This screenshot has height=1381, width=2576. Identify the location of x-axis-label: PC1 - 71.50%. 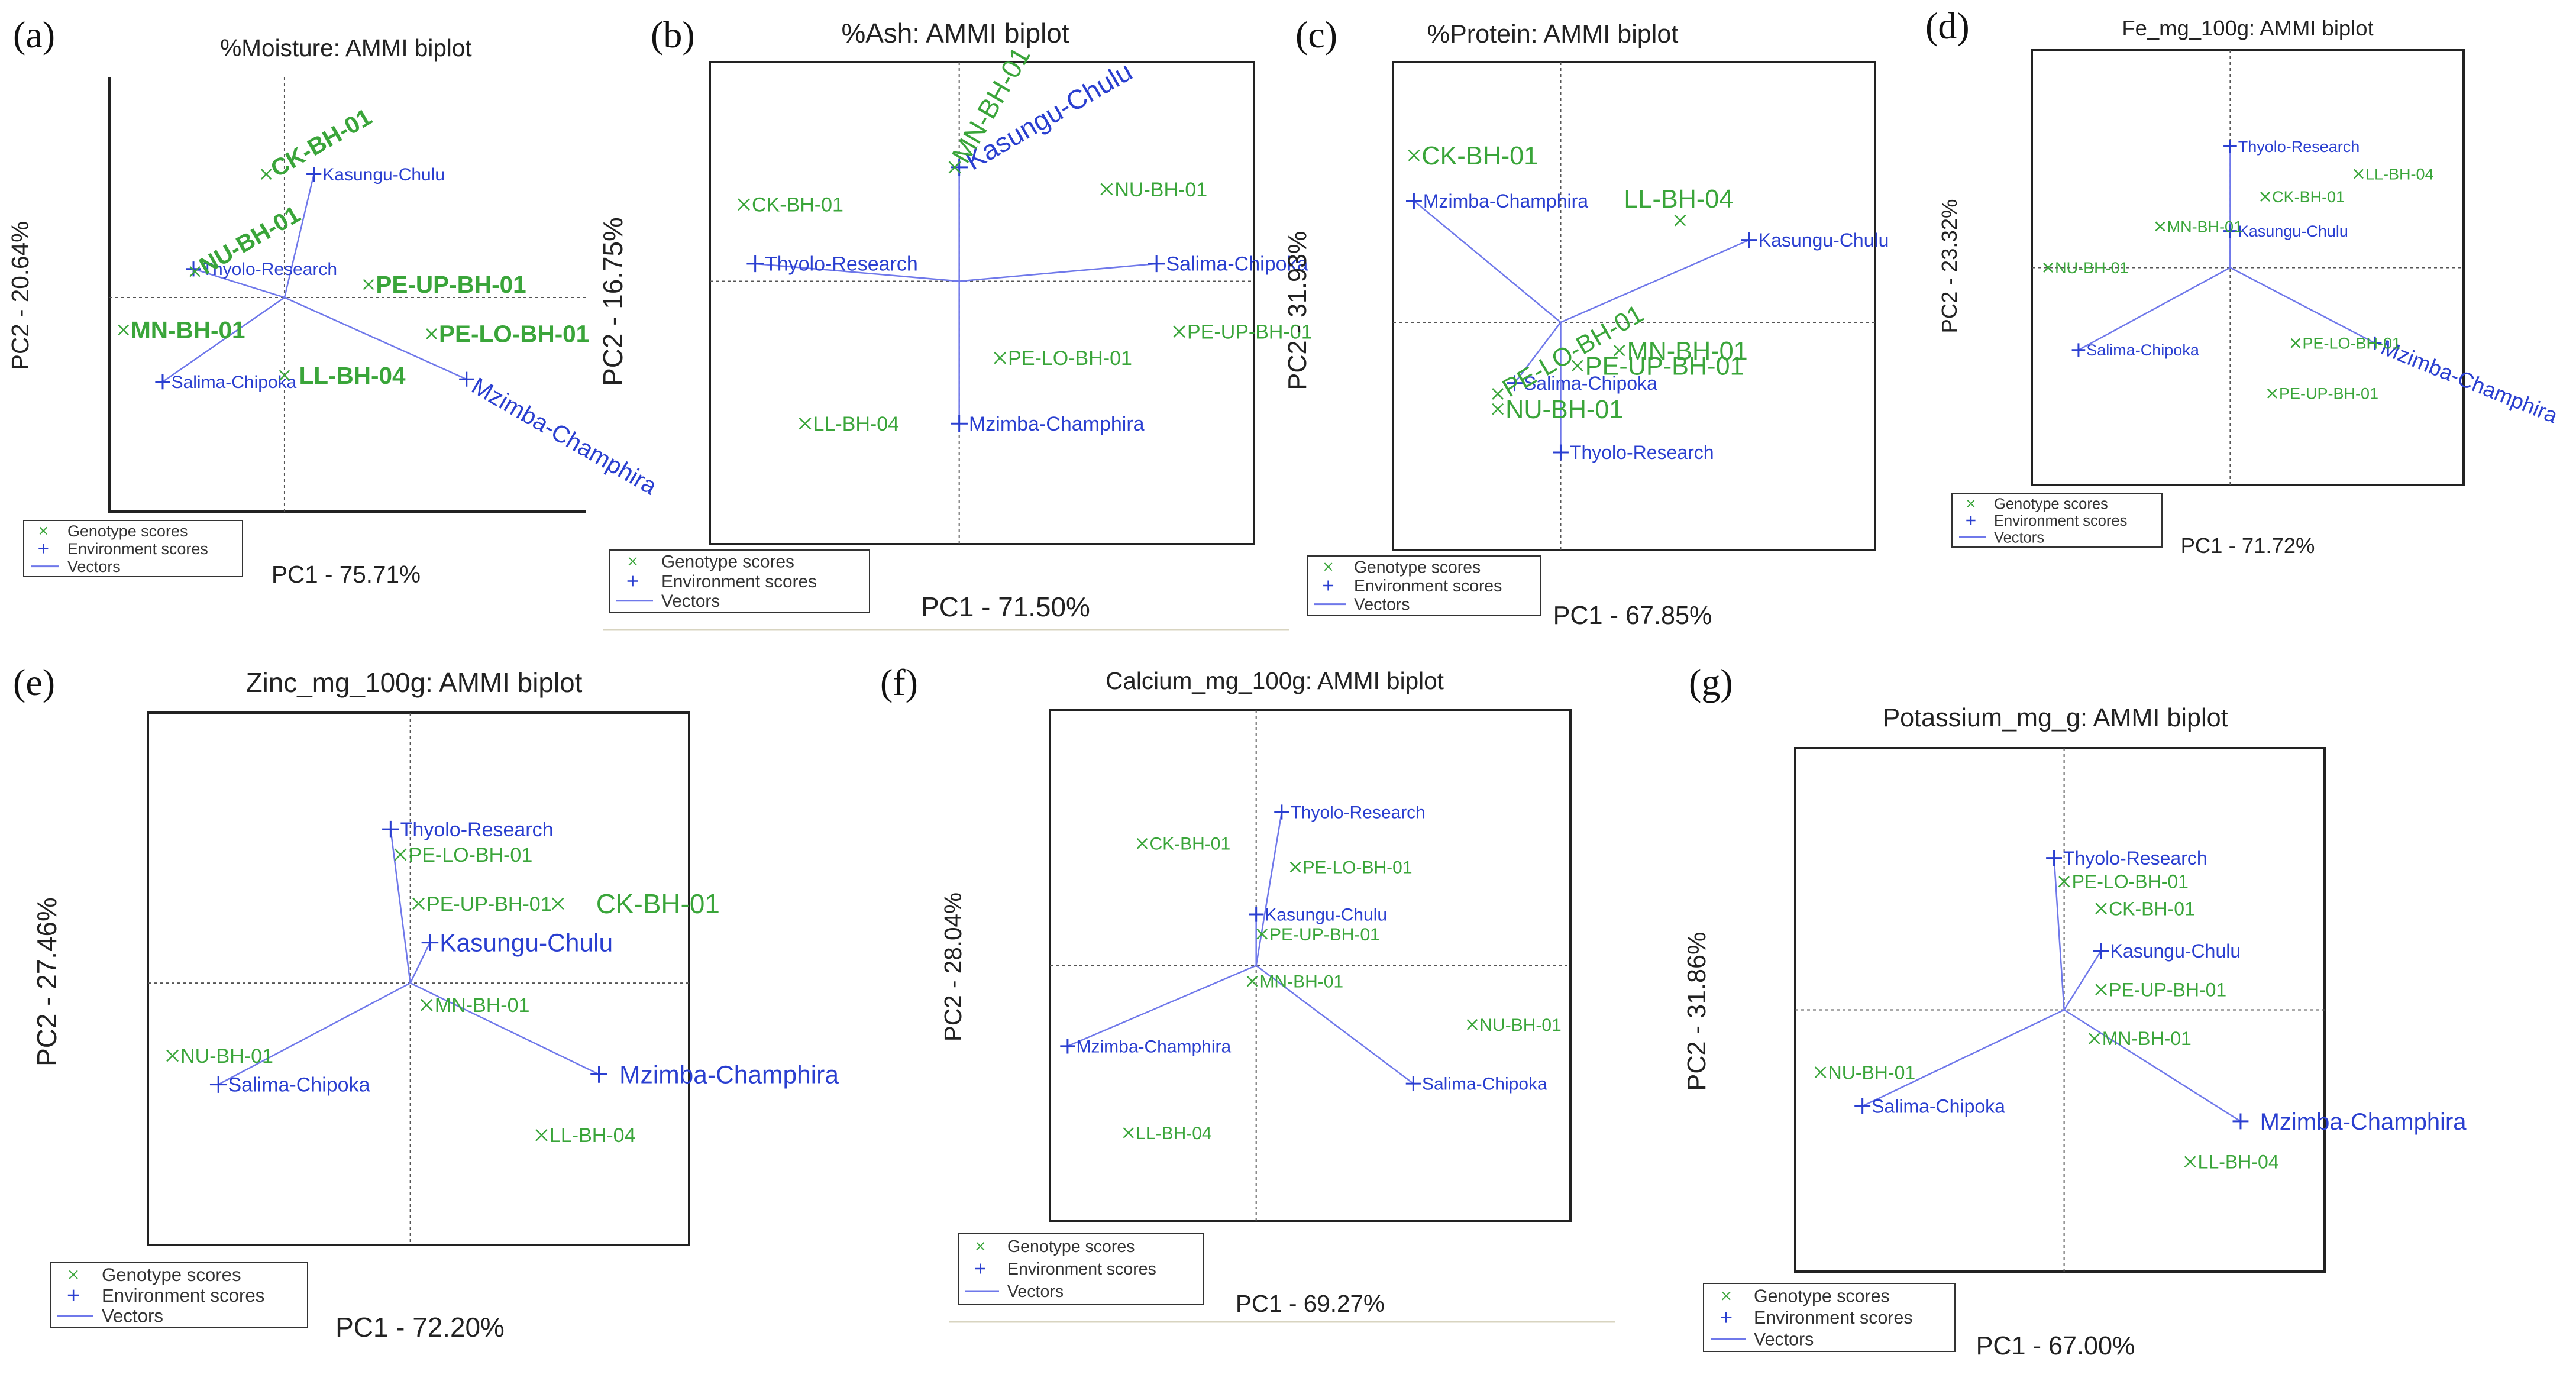
(1005, 607).